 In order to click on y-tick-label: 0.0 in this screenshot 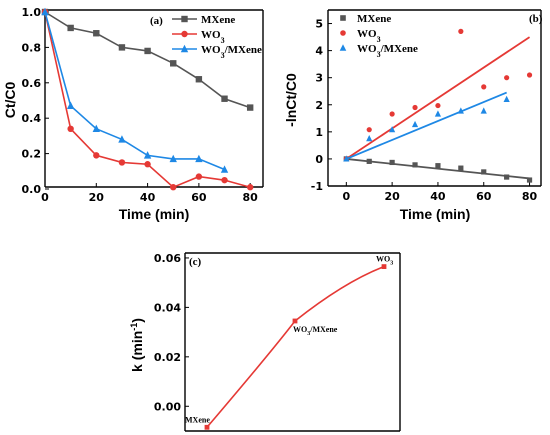, I will do `click(32, 189)`.